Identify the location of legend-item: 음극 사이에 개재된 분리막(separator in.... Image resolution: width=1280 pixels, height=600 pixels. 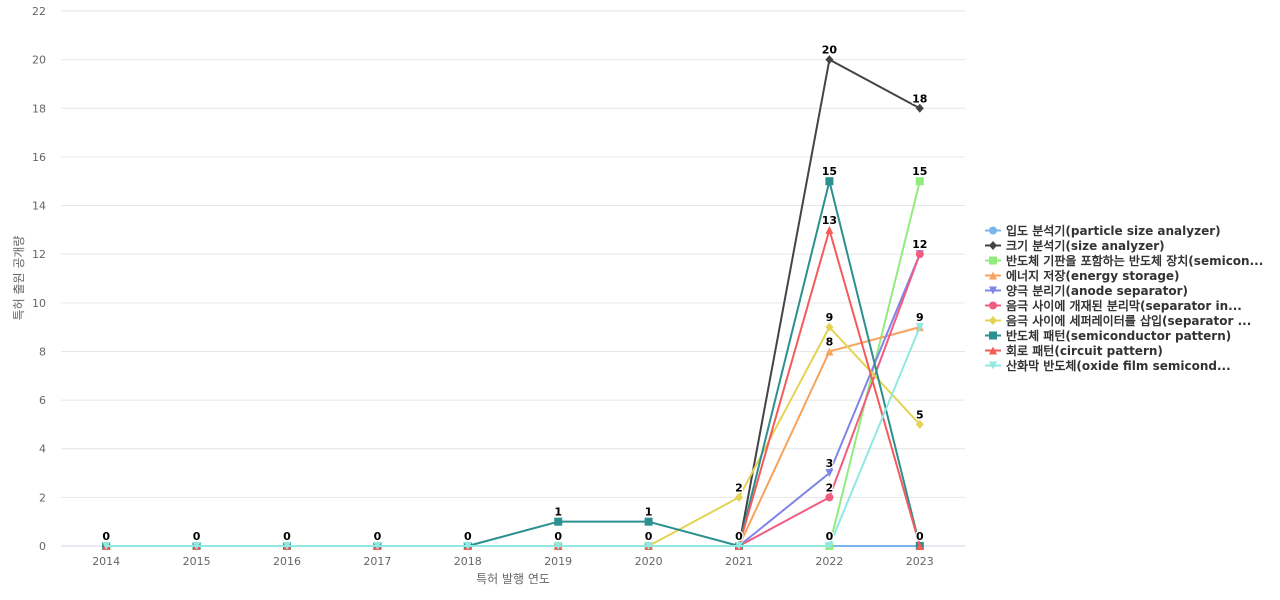
(1129, 305).